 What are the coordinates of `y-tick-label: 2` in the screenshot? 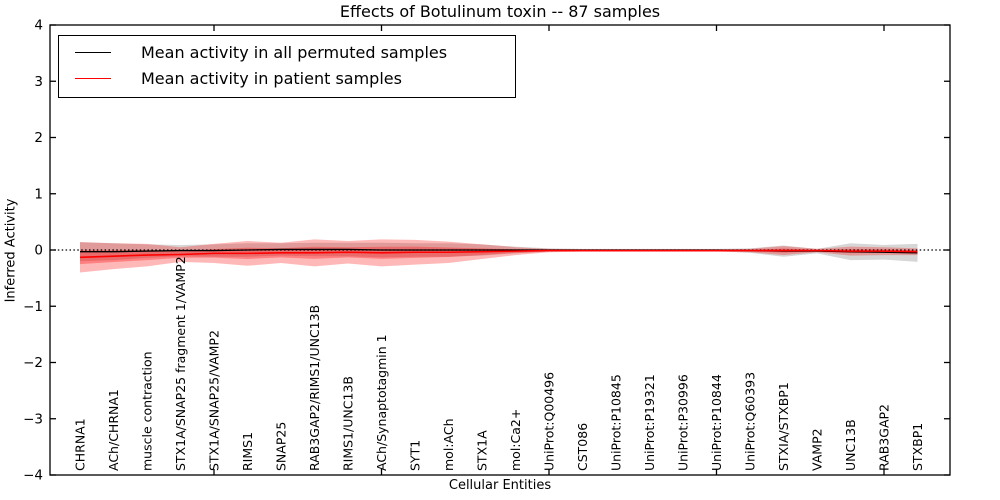 It's located at (38, 138).